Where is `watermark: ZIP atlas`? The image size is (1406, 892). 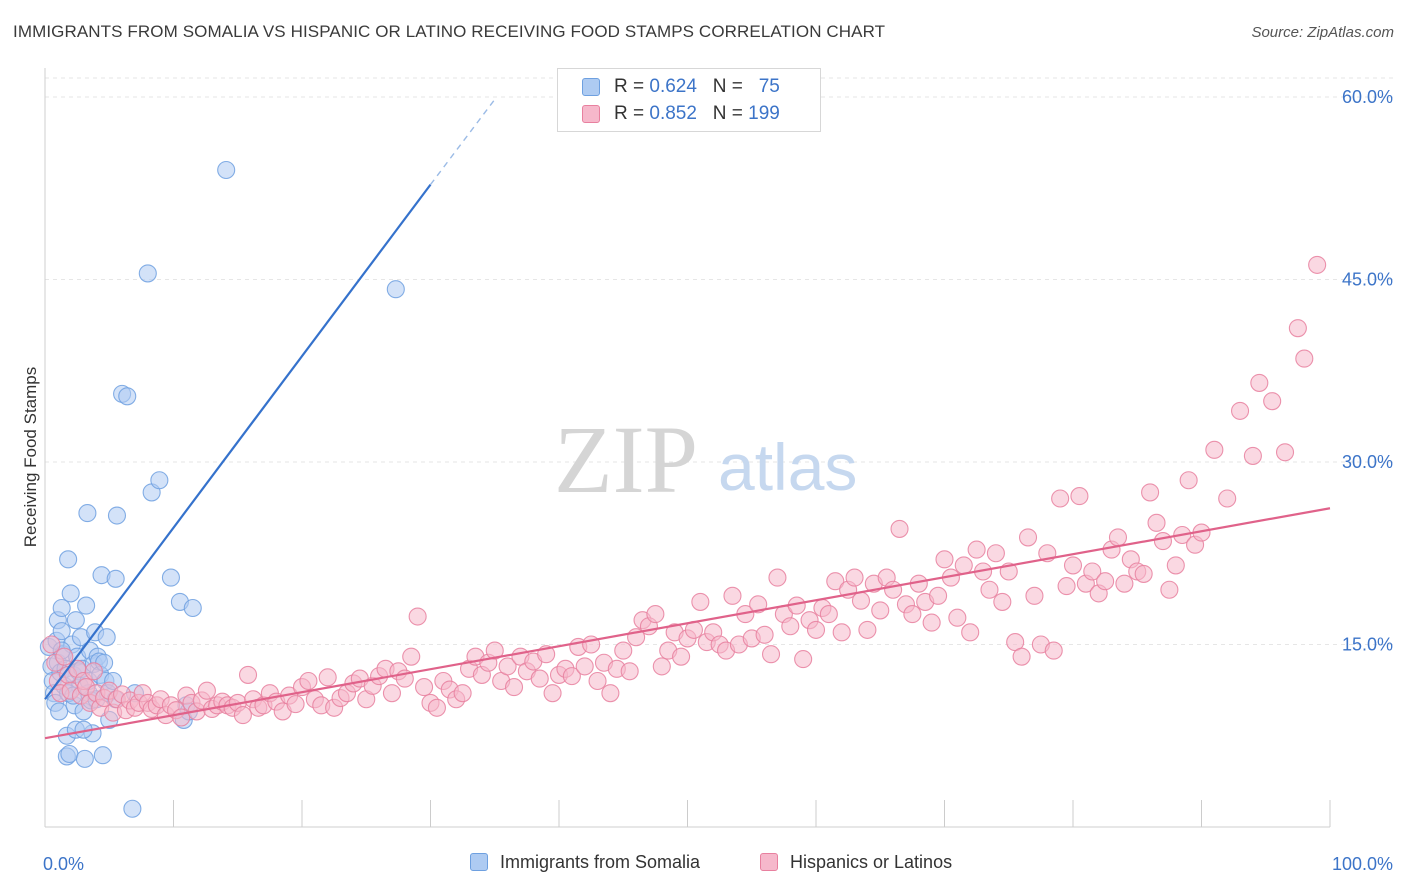 watermark: ZIP atlas is located at coordinates (705, 459).